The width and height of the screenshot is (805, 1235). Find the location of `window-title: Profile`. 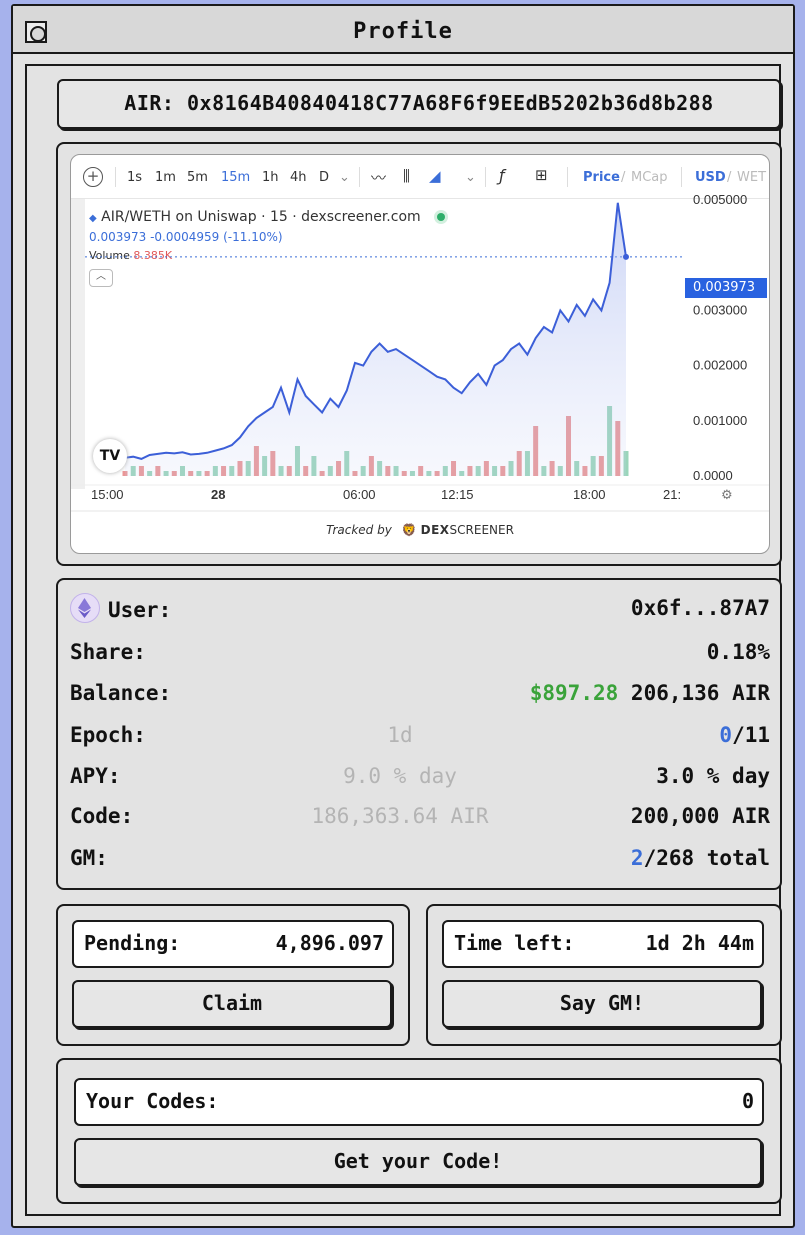

window-title: Profile is located at coordinates (403, 31).